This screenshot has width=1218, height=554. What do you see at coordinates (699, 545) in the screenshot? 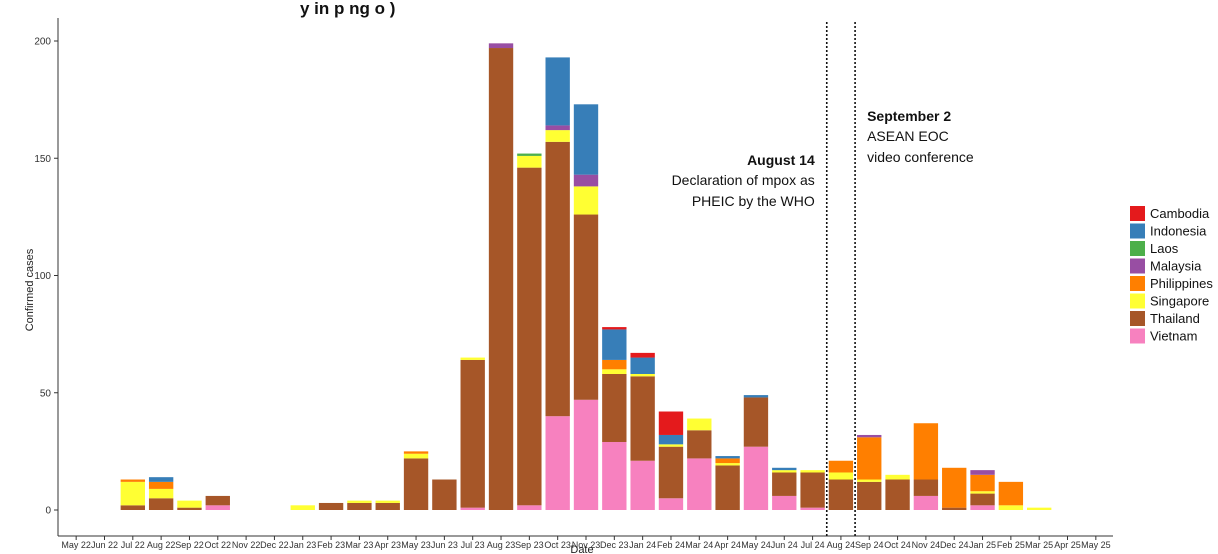
I see `x-tick-label: Mar 24` at bounding box center [699, 545].